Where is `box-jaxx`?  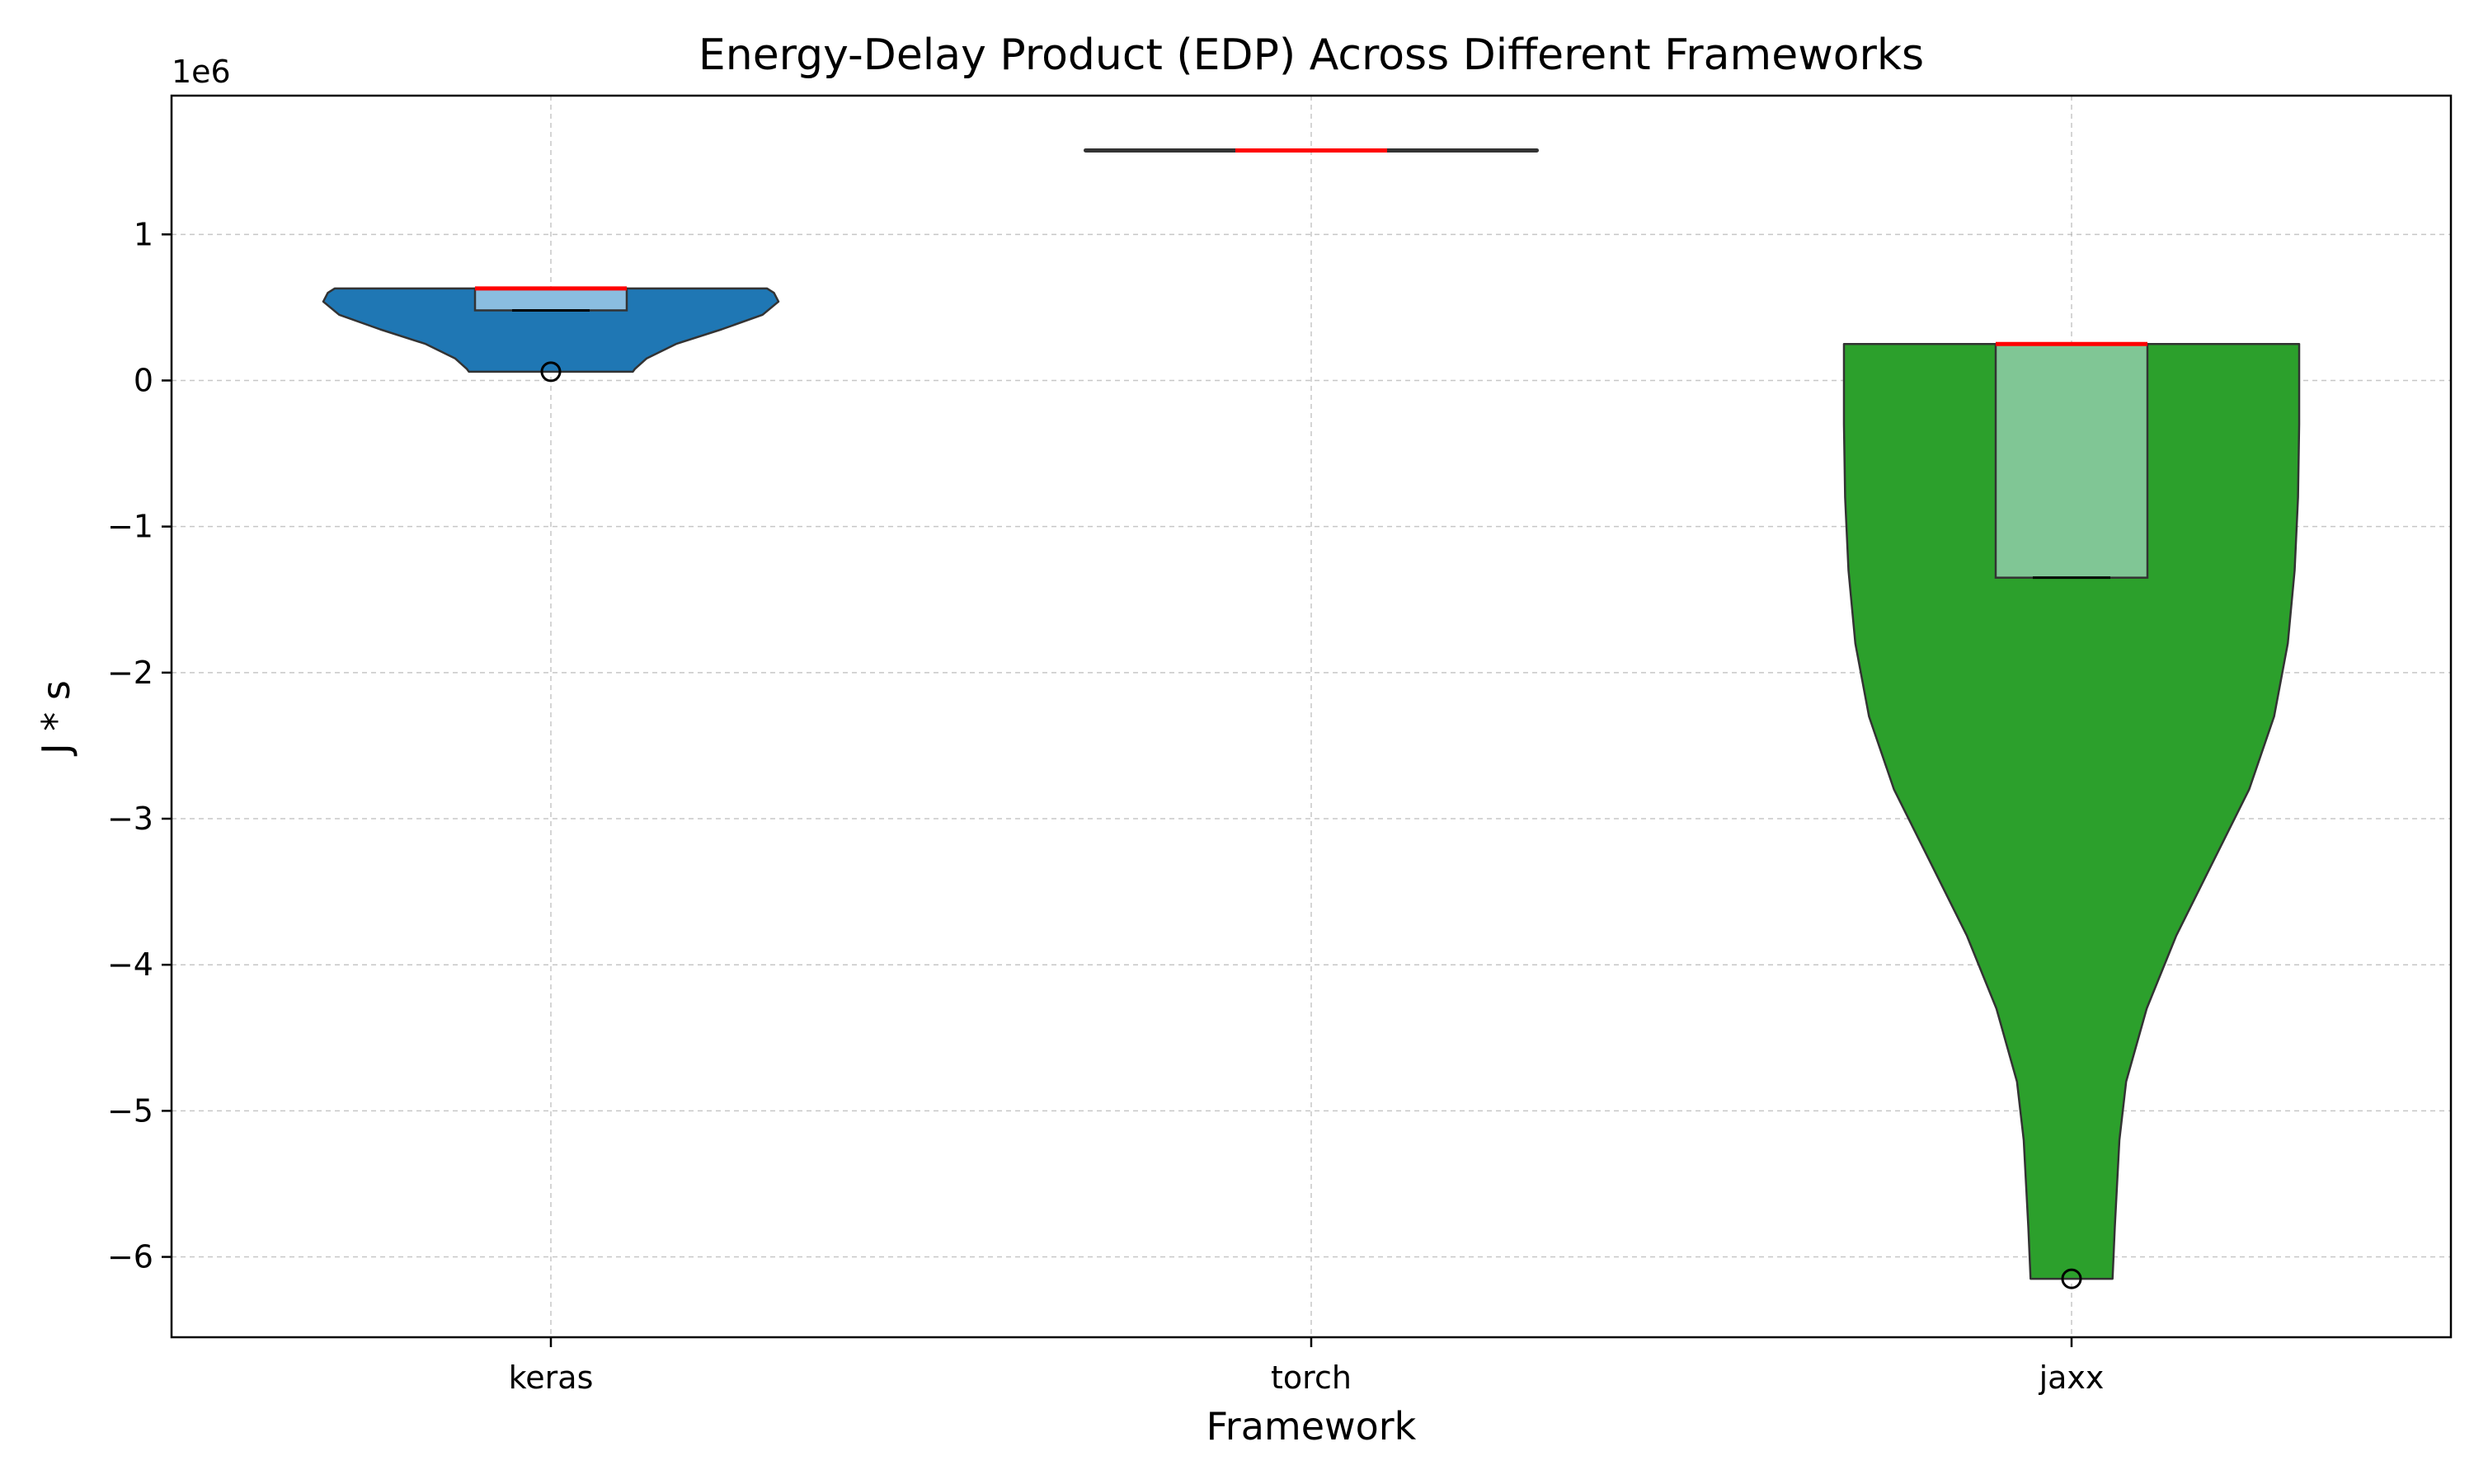 box-jaxx is located at coordinates (2071, 460).